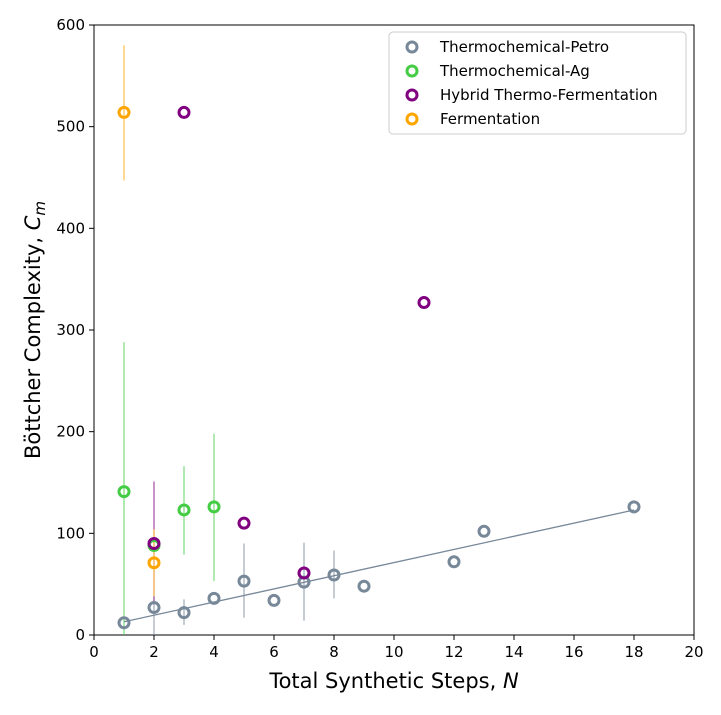 This screenshot has height=715, width=721. Describe the element at coordinates (490, 119) in the screenshot. I see `legend-label: Fermentation` at that location.